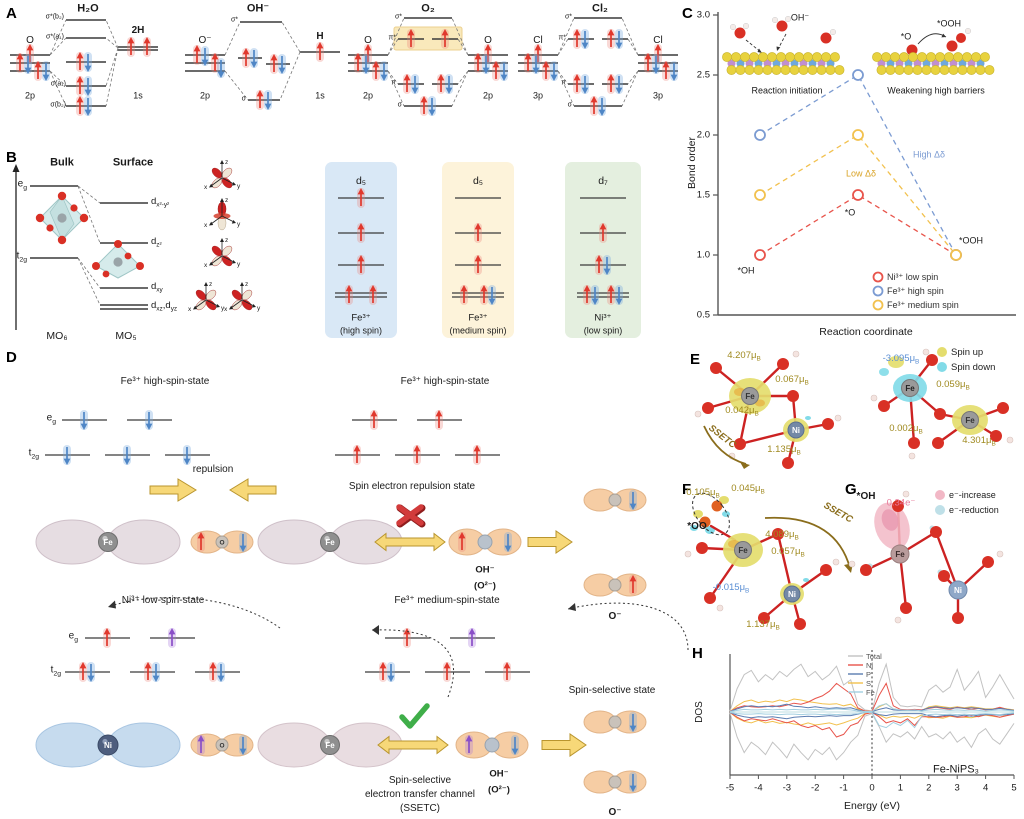 The image size is (1024, 819). I want to click on mo-level-label: π*, so click(562, 38).